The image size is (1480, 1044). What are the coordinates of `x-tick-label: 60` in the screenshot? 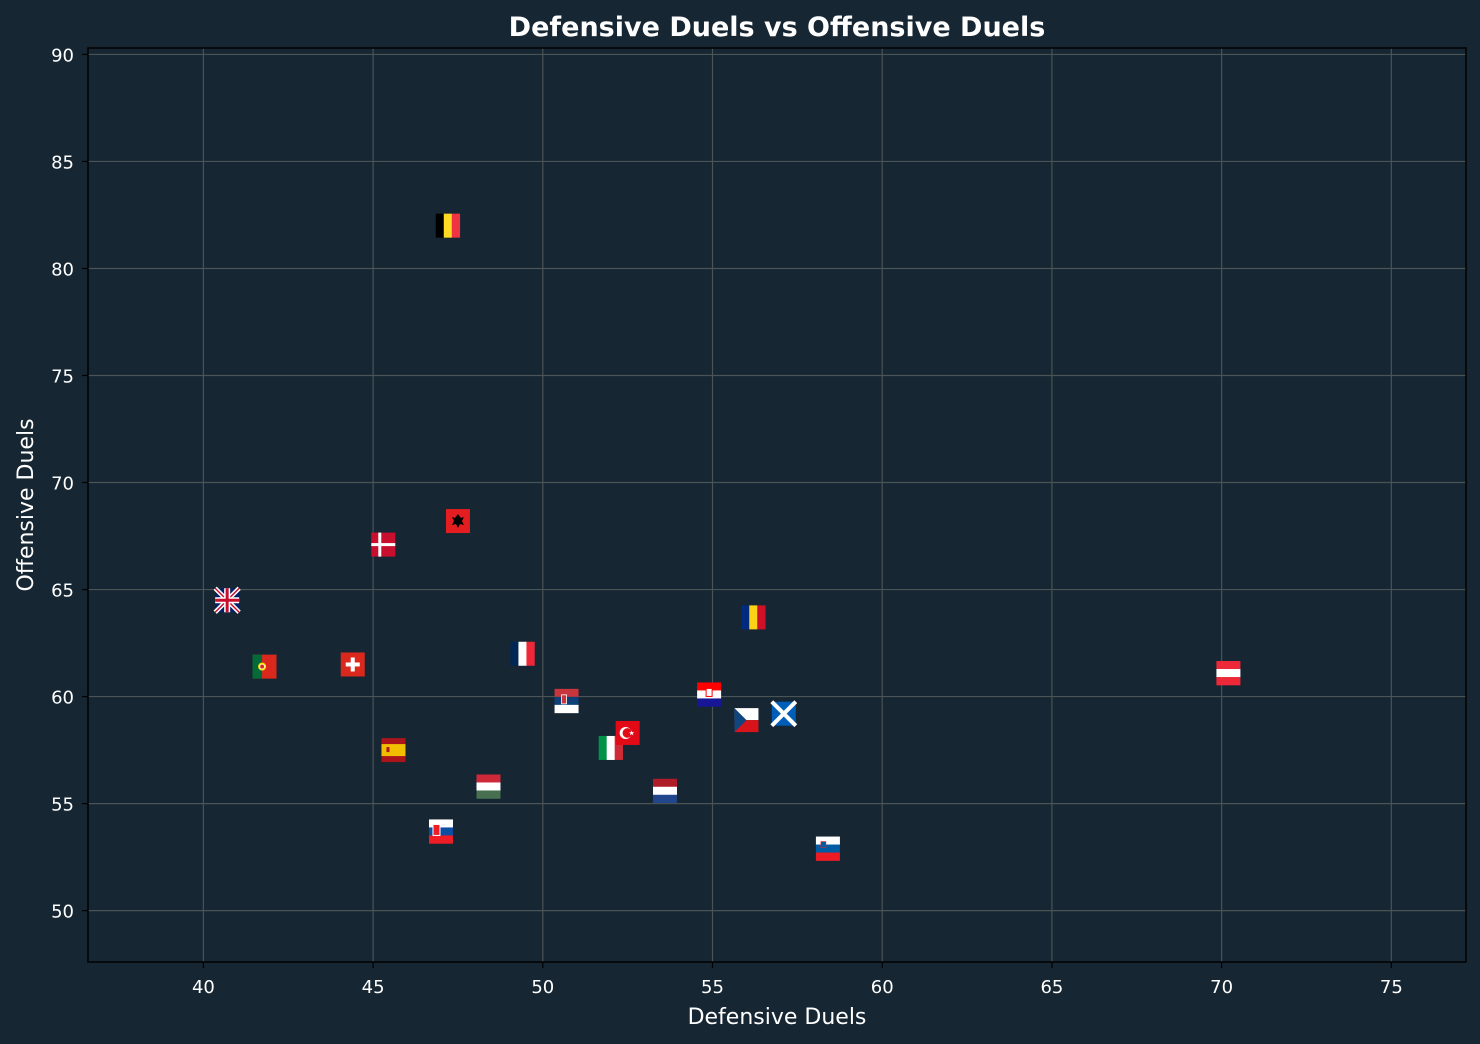 It's located at (882, 987).